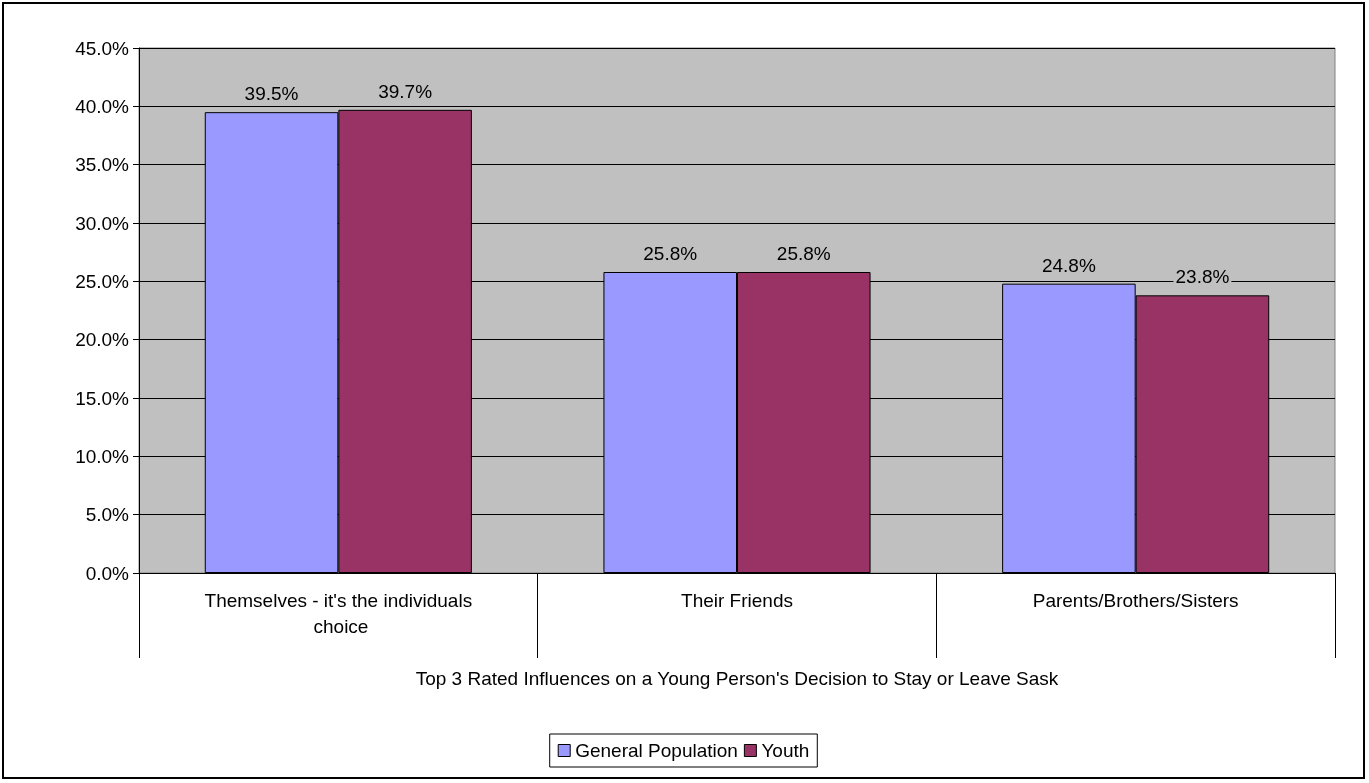  What do you see at coordinates (102, 398) in the screenshot?
I see `y-tick-label: 15.0%` at bounding box center [102, 398].